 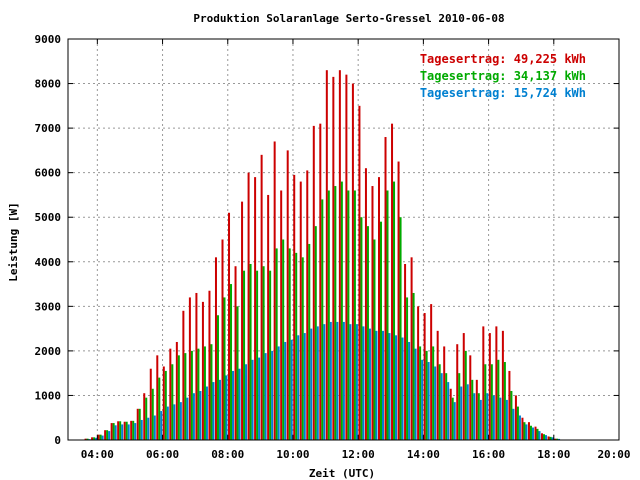 I want to click on x-tick-label: 18:00, so click(x=553, y=454).